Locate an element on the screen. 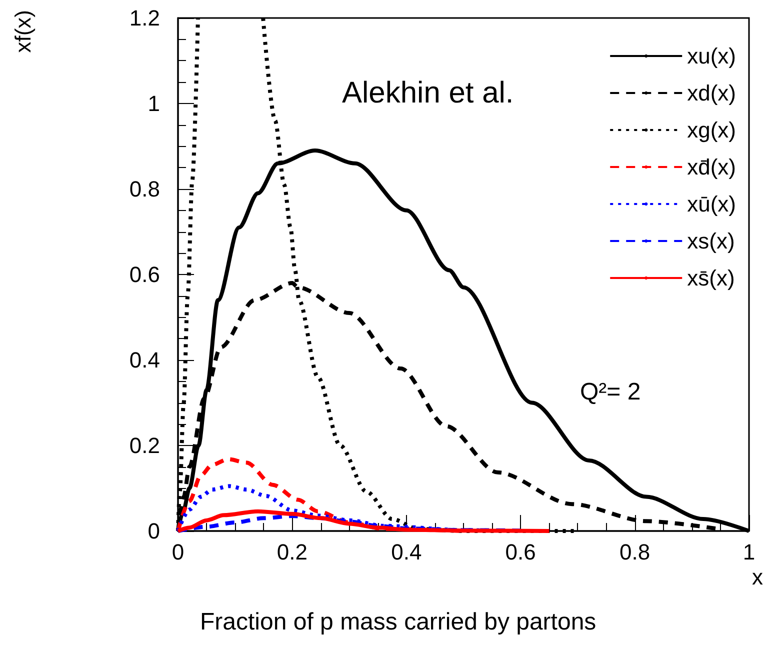 The image size is (771, 650). legend-label: xu(x) is located at coordinates (711, 56).